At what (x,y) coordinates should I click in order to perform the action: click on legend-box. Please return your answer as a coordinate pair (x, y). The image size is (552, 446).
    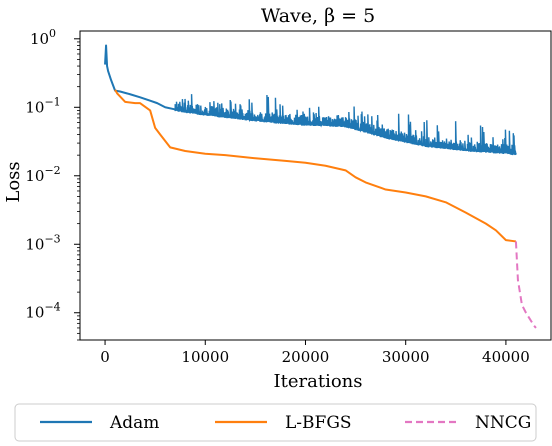
    Looking at the image, I should click on (275, 422).